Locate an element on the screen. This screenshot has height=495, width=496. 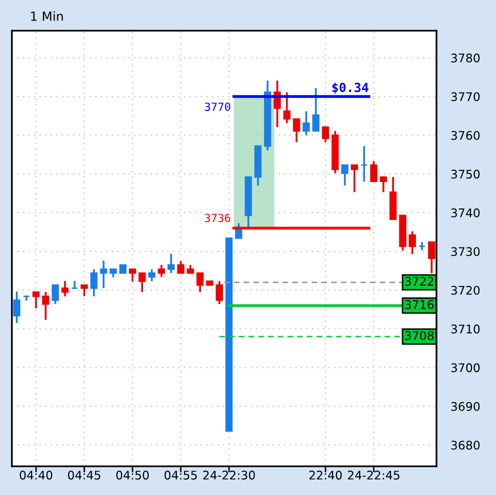
y-tick-label: 3690 is located at coordinates (465, 406).